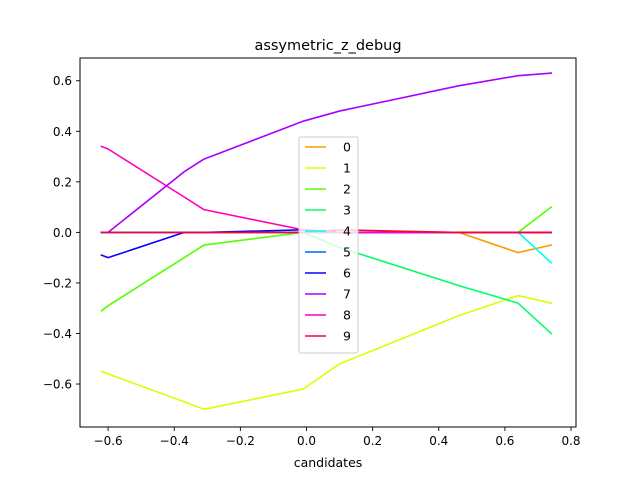  What do you see at coordinates (347, 315) in the screenshot?
I see `legend-label-8: 8` at bounding box center [347, 315].